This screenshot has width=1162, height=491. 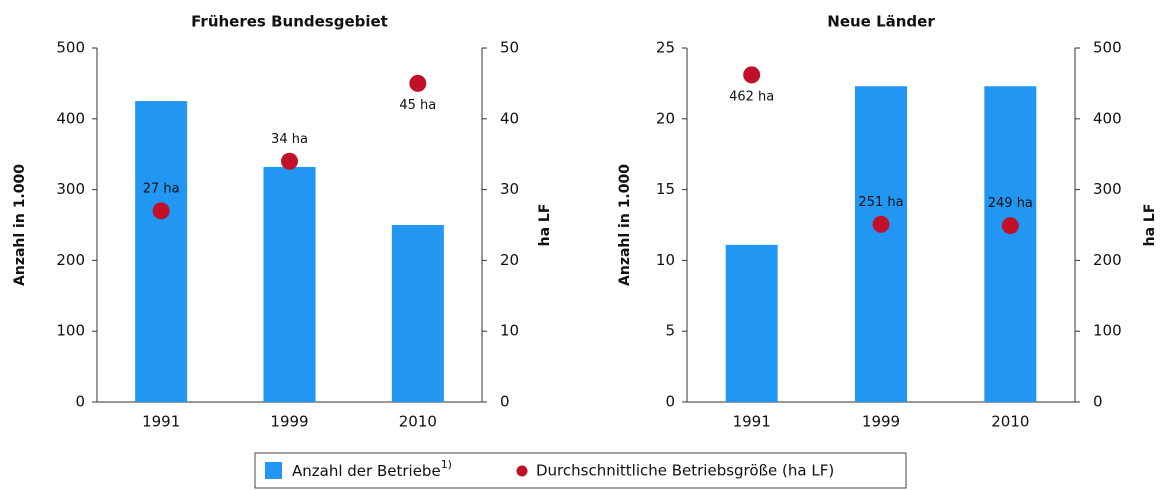 What do you see at coordinates (665, 48) in the screenshot?
I see `y-tick-label: 25` at bounding box center [665, 48].